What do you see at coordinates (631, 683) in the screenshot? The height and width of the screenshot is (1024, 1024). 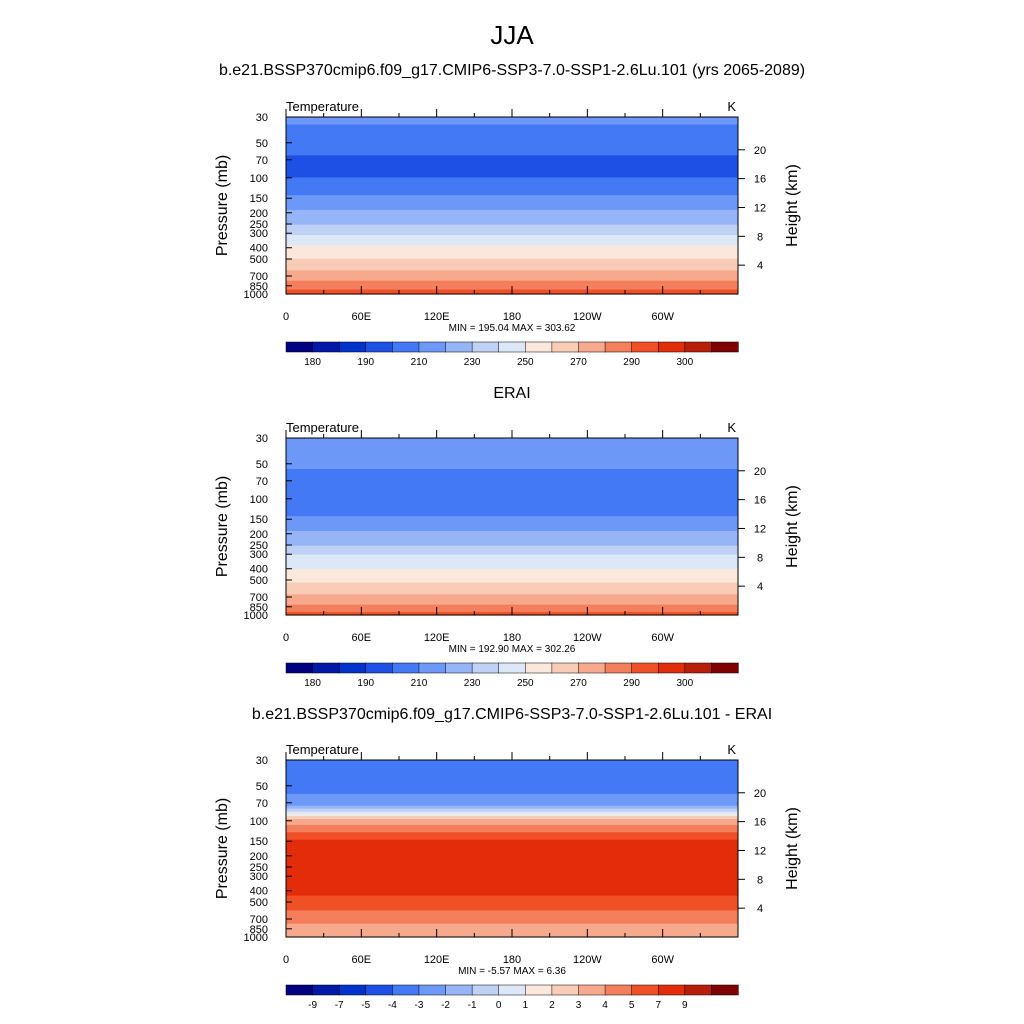 I see `colorbar-label: 290` at bounding box center [631, 683].